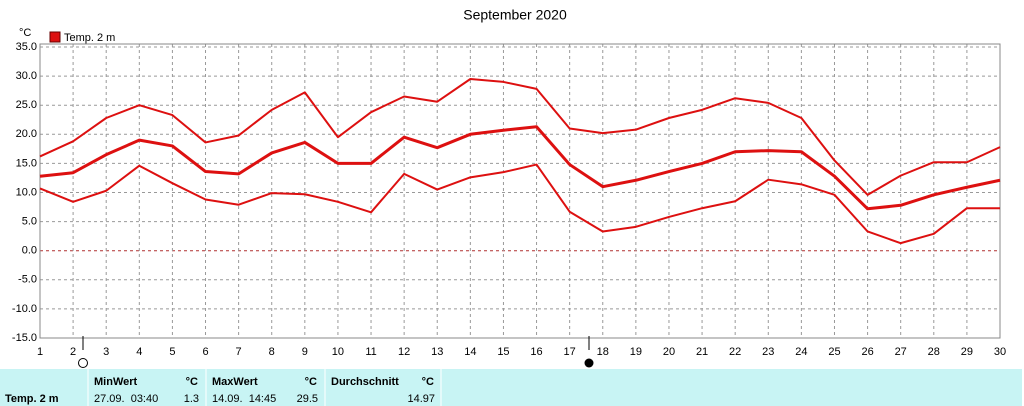  I want to click on x-tick-label: 7, so click(239, 352).